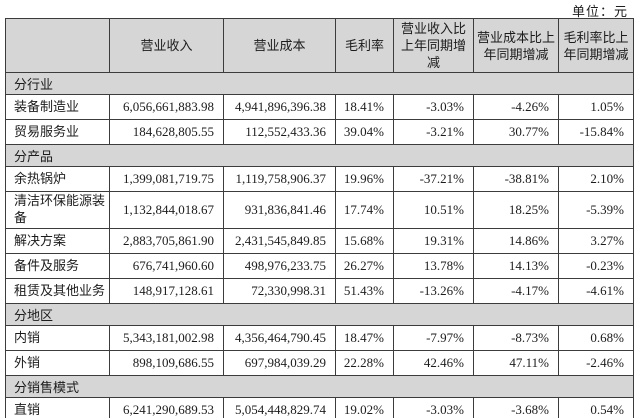 This screenshot has height=418, width=640. Describe the element at coordinates (596, 210) in the screenshot. I see `value-cell: -5.39%` at that location.